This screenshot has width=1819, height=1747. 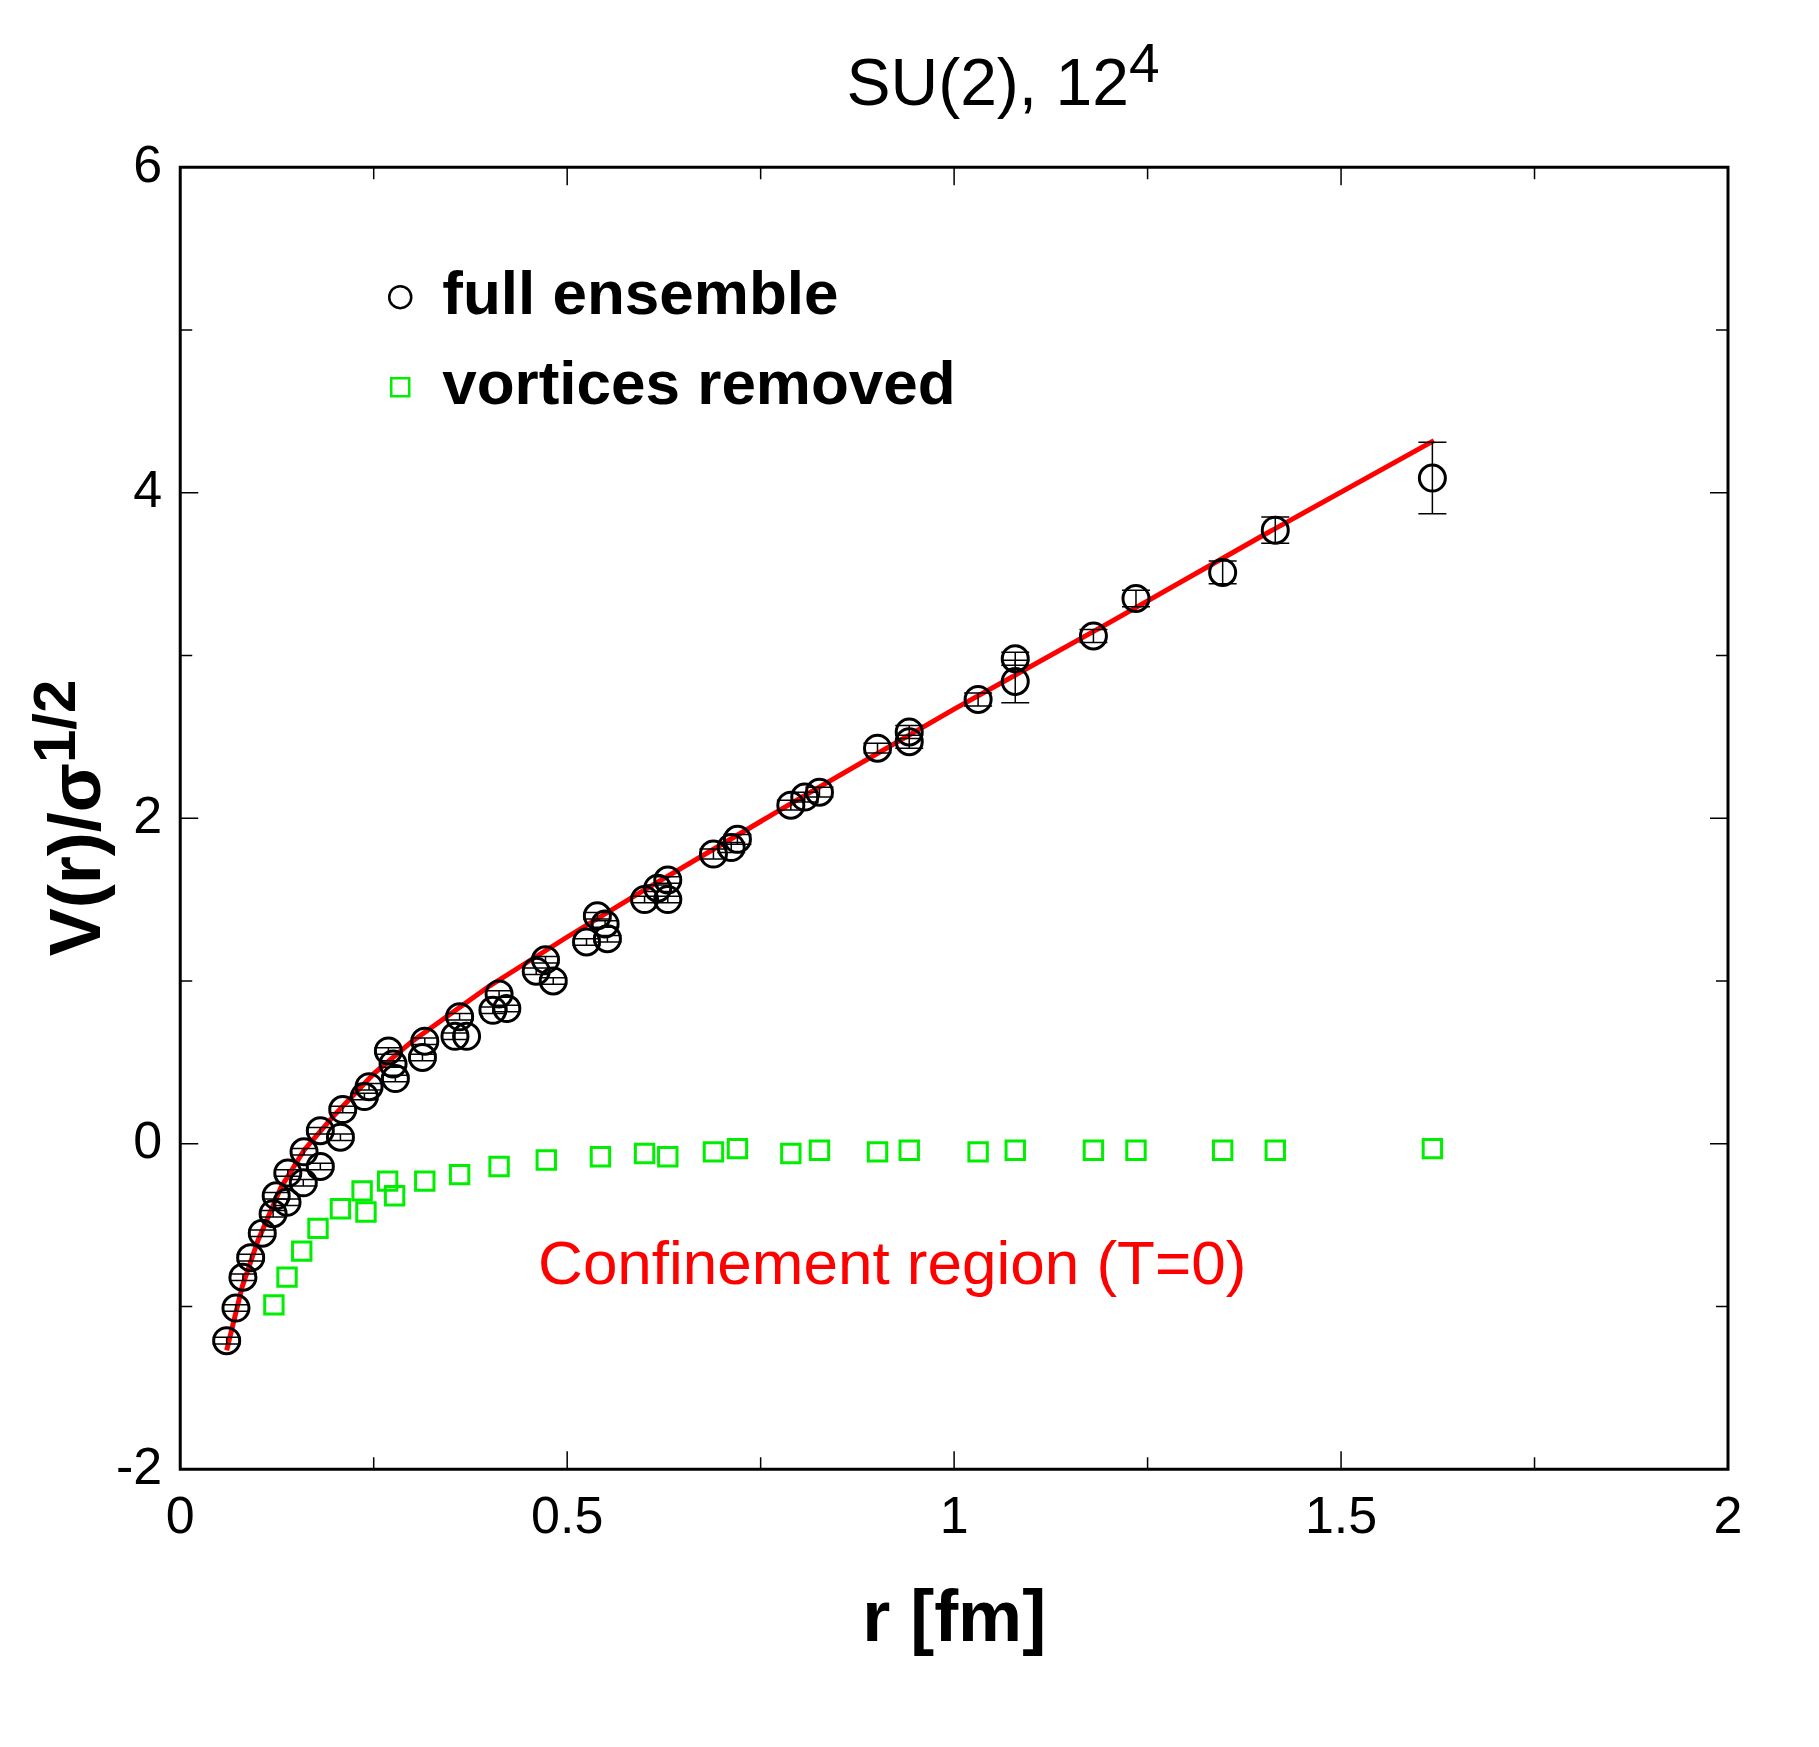 I want to click on chart-title: SU(2), 12$^{4}$, so click(x=1003, y=75).